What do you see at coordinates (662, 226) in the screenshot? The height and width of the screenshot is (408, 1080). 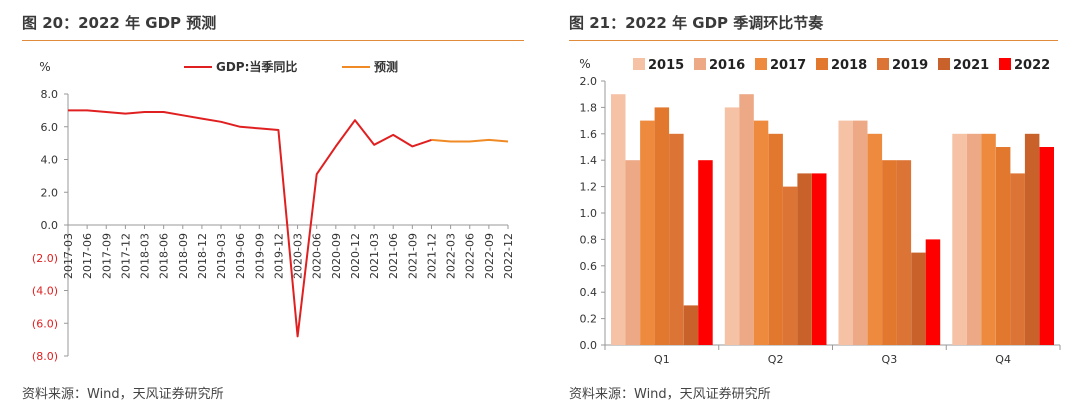 I see `bar-Q1-2018` at bounding box center [662, 226].